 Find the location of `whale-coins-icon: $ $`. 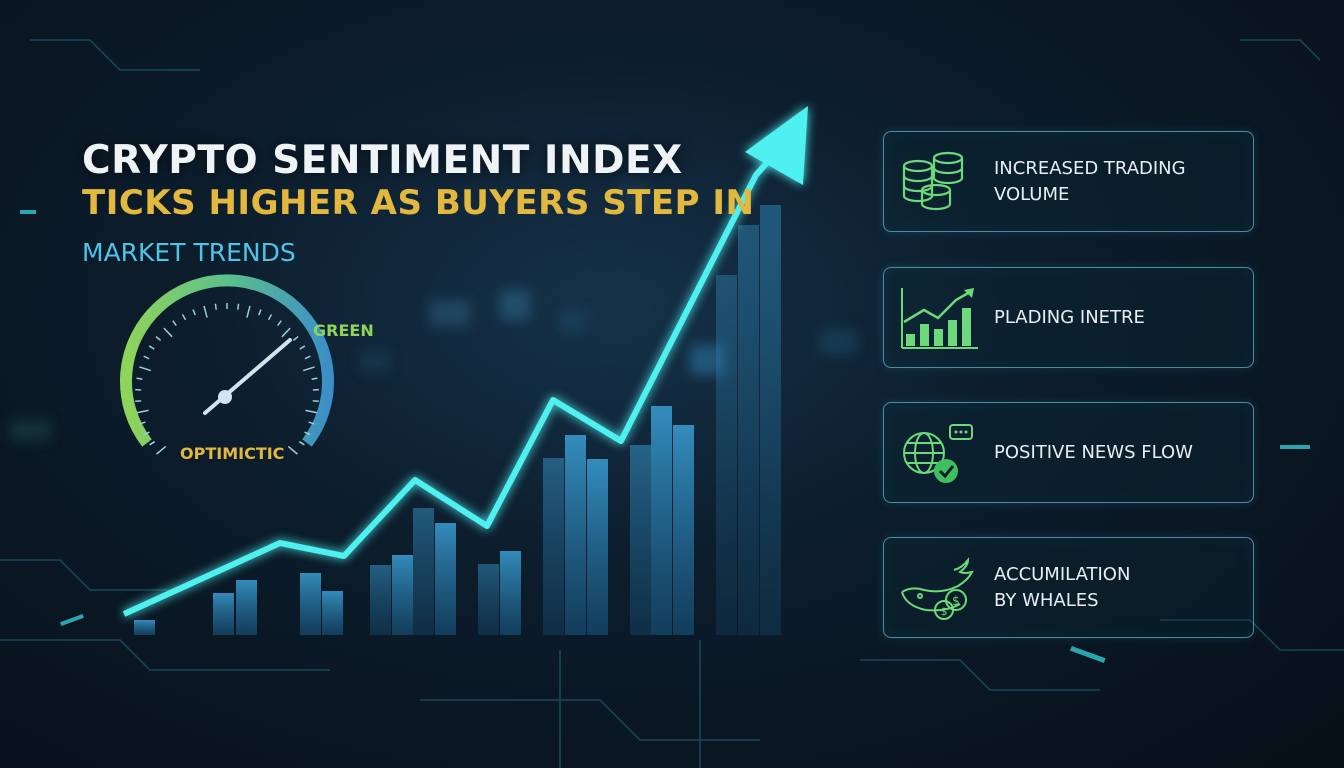

whale-coins-icon: $ $ is located at coordinates (937, 588).